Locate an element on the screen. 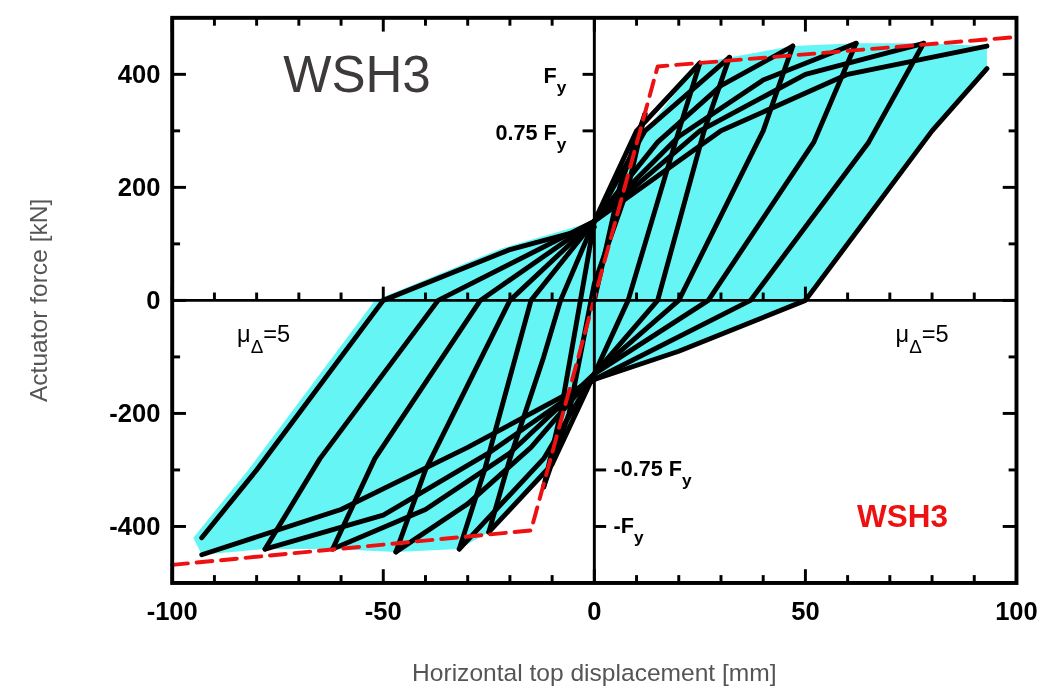 This screenshot has width=1058, height=700. annotation: 0.75 F$_{y}$ is located at coordinates (531, 136).